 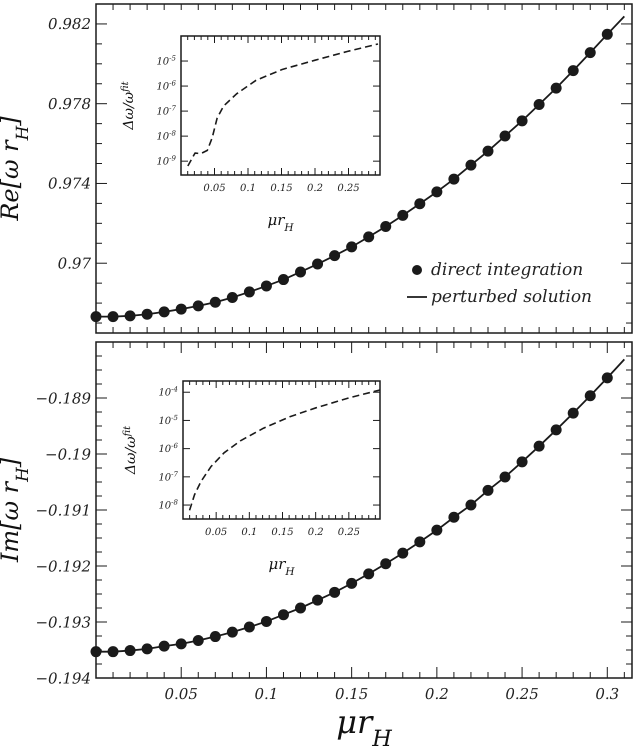 What do you see at coordinates (69, 24) in the screenshot?
I see `y-tick-label: 0.982` at bounding box center [69, 24].